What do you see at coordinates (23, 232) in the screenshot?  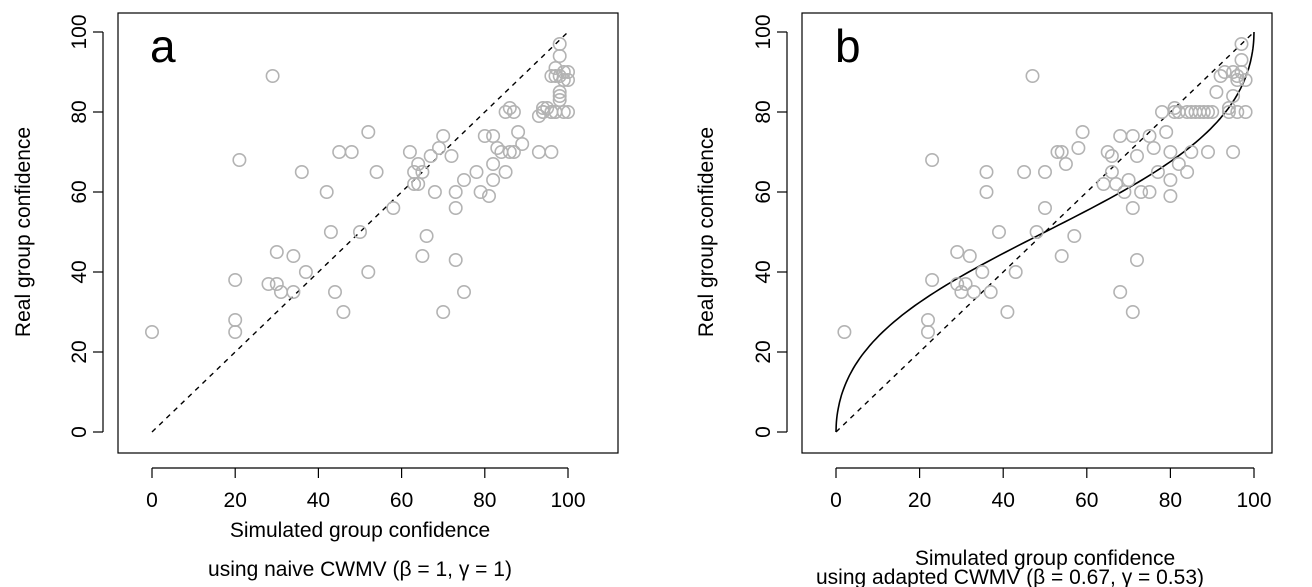 I see `y-axis-title-a: Real group confidence` at bounding box center [23, 232].